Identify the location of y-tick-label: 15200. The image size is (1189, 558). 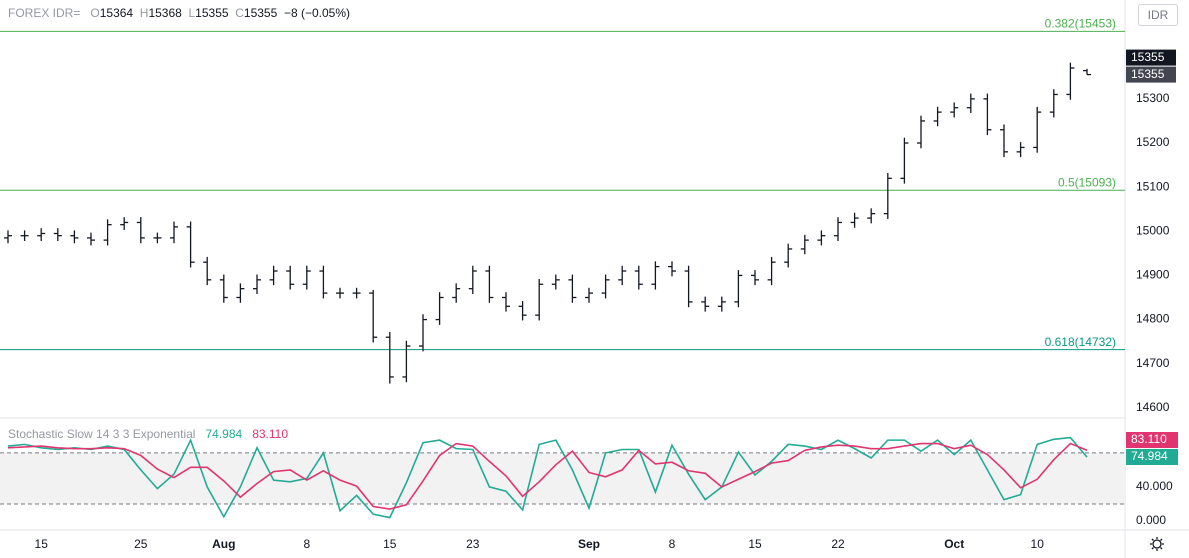
(1153, 142).